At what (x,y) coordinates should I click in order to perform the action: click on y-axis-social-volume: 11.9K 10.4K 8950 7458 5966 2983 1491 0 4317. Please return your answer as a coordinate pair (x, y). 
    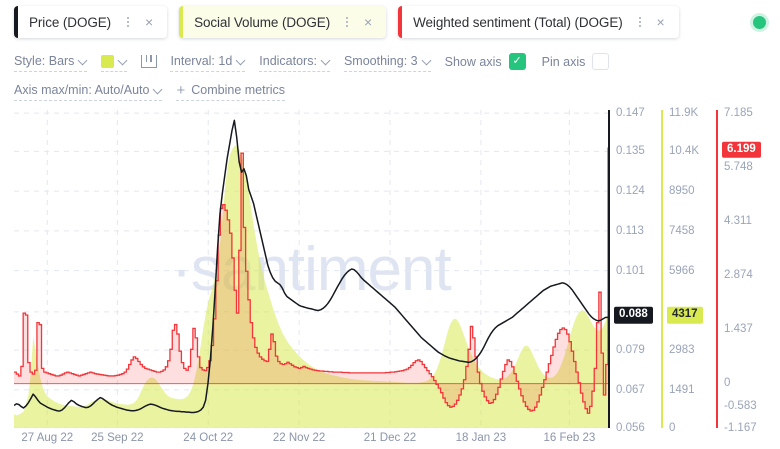
    Looking at the image, I should click on (685, 270).